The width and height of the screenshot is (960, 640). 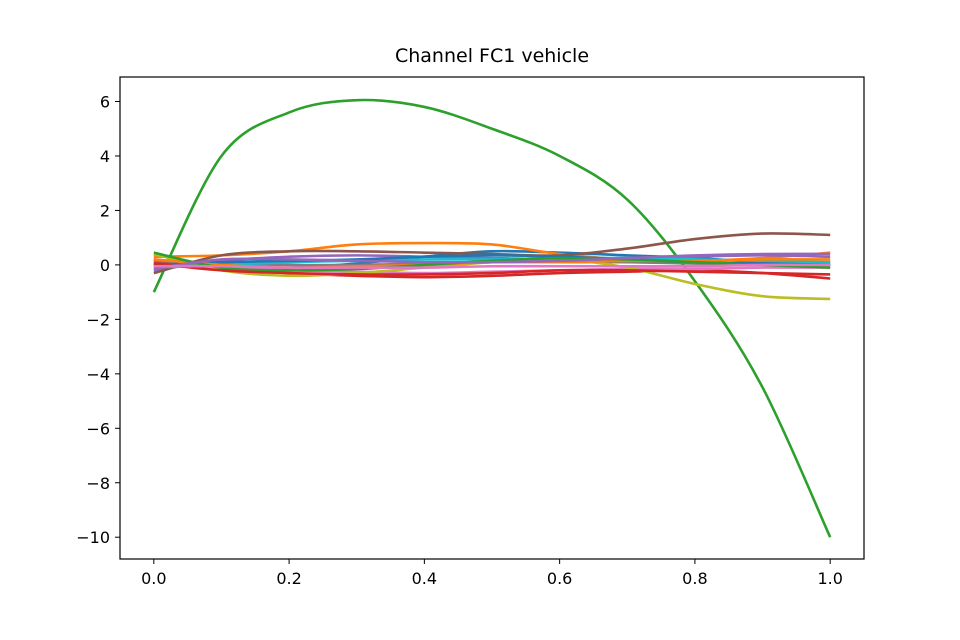 What do you see at coordinates (105, 210) in the screenshot?
I see `y-tick-label: 2` at bounding box center [105, 210].